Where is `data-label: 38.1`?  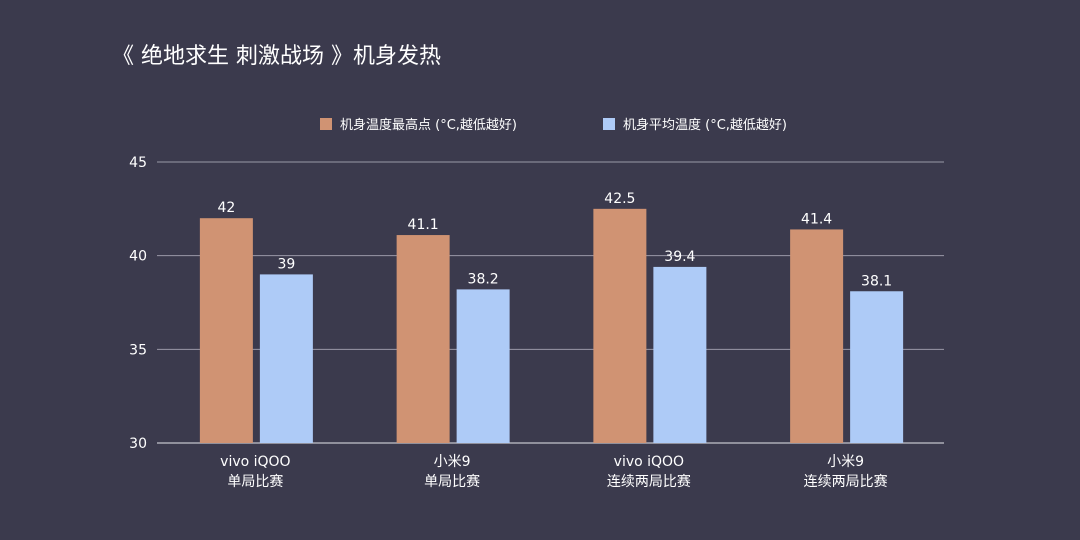
data-label: 38.1 is located at coordinates (876, 281).